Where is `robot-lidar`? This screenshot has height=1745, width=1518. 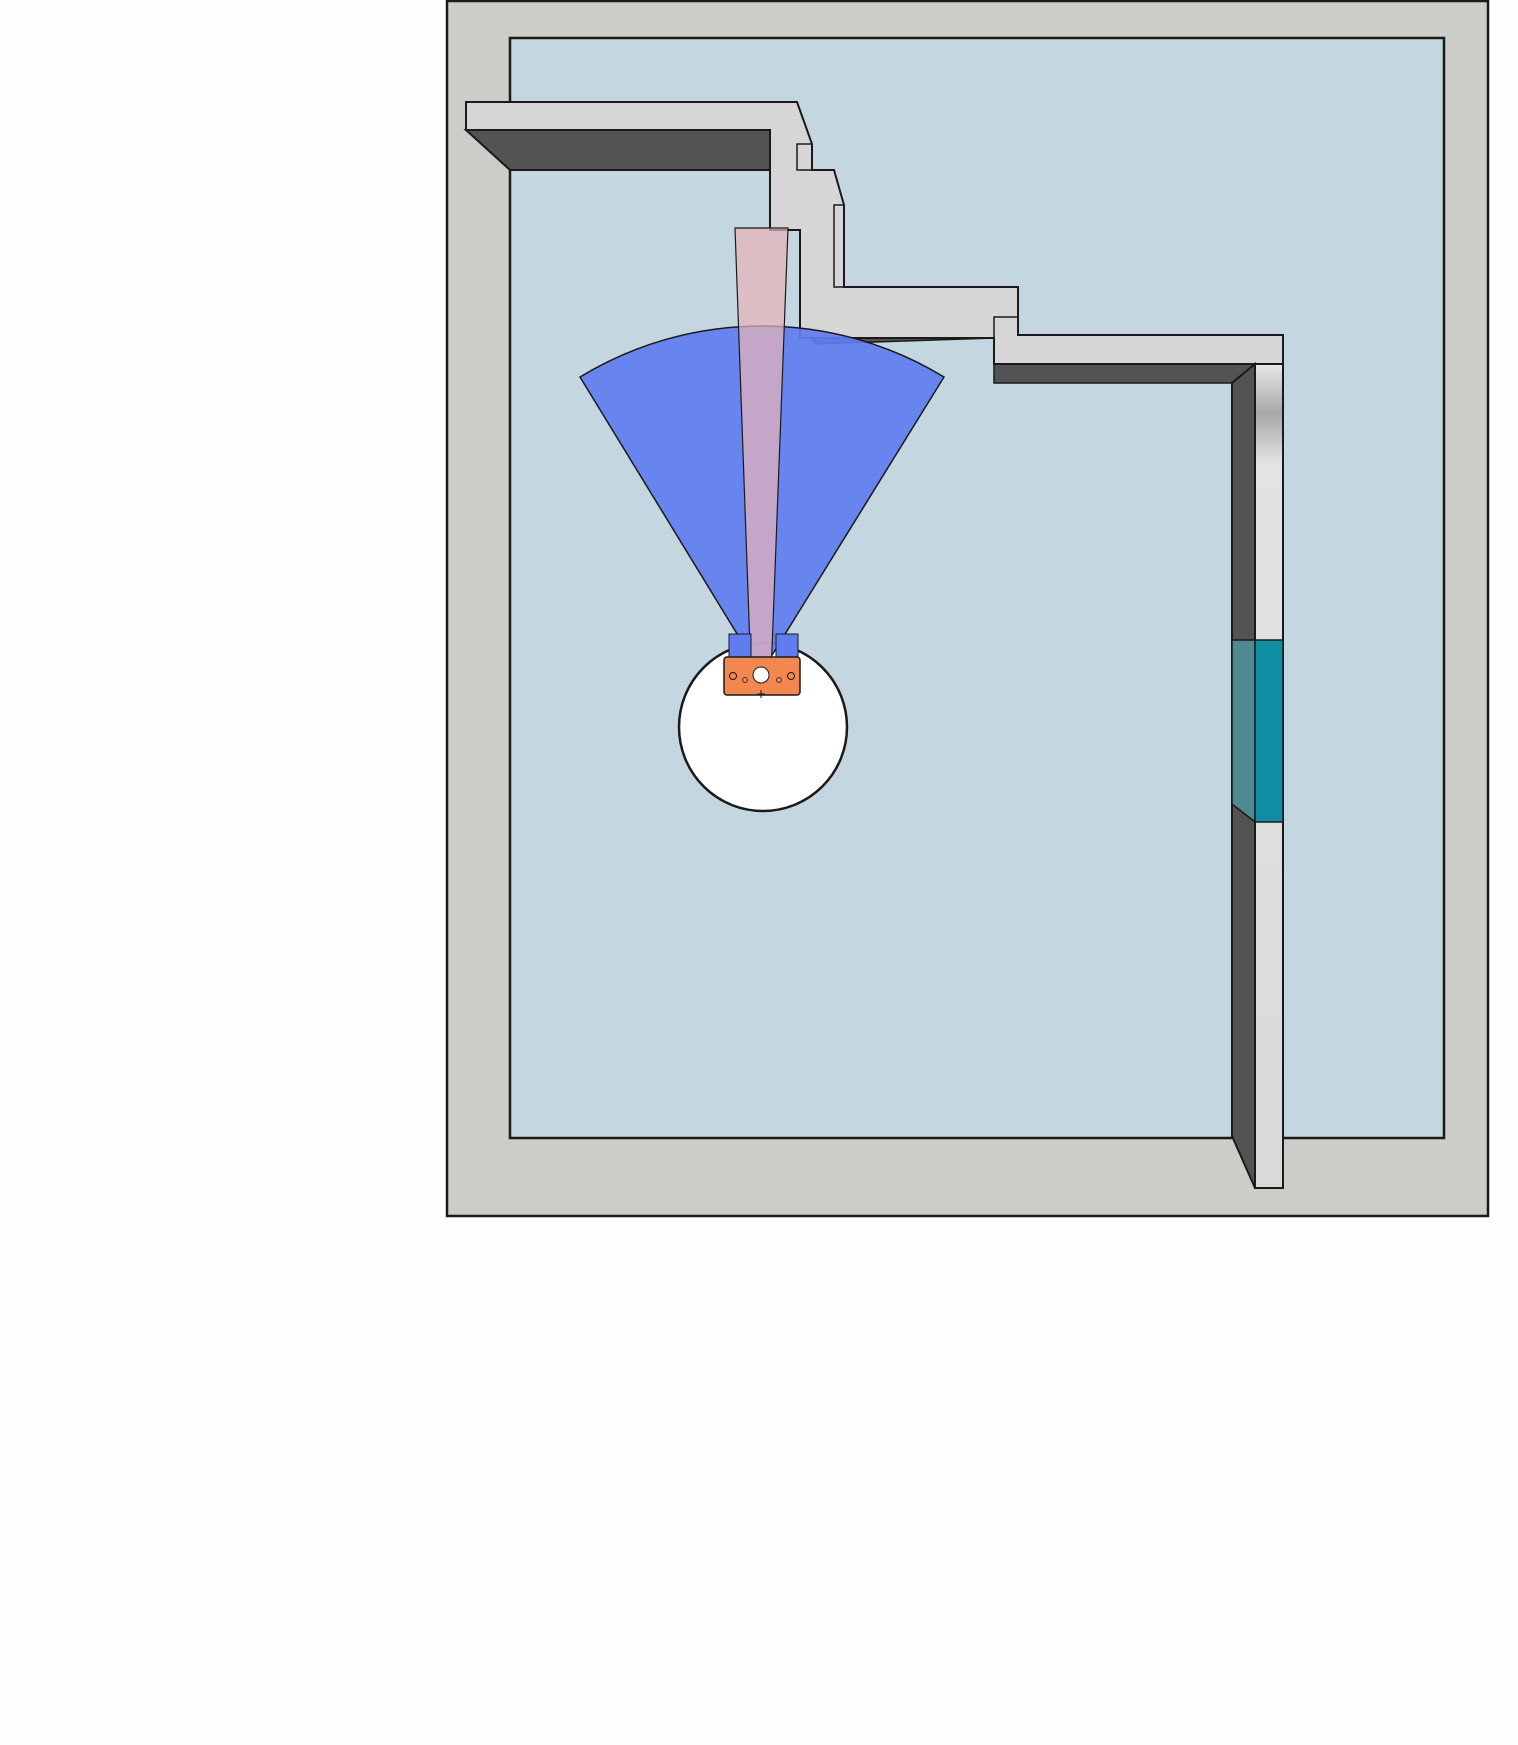
robot-lidar is located at coordinates (761, 675).